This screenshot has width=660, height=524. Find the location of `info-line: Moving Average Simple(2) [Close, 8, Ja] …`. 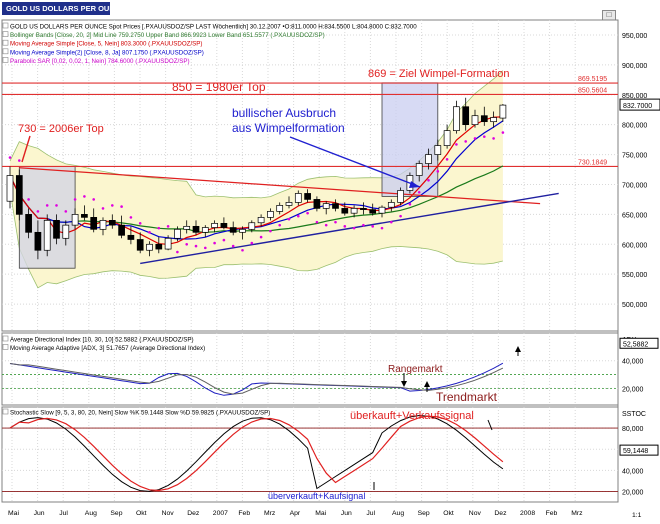

info-line: Moving Average Simple(2) [Close, 8, Ja] … is located at coordinates (107, 52).